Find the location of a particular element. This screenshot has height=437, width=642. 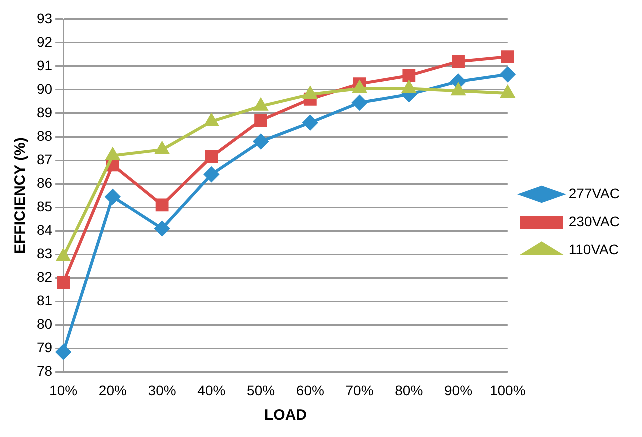

y-tick-label: 84 is located at coordinates (44, 230).